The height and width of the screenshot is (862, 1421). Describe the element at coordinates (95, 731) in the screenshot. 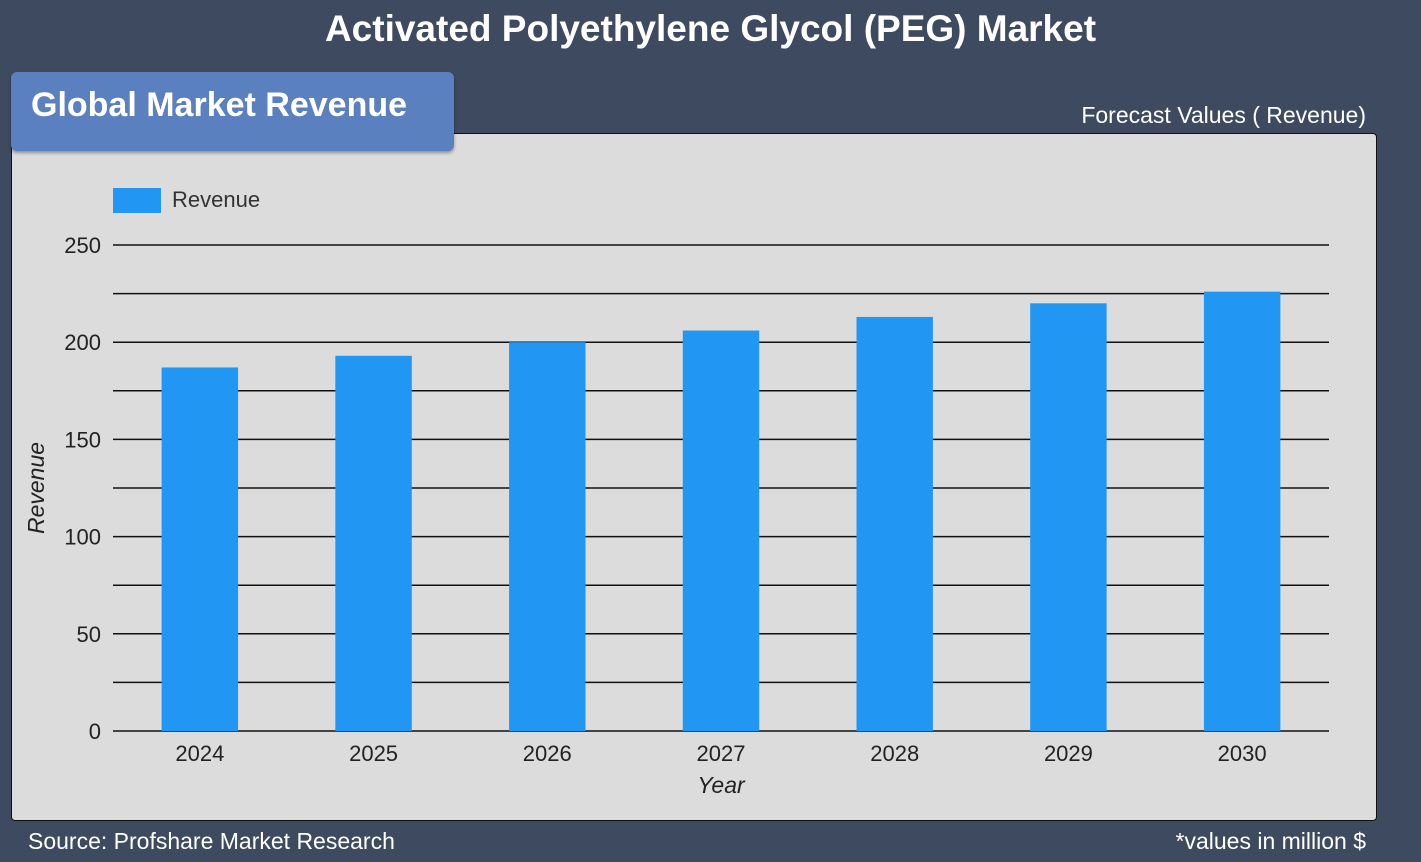

I see `y-tick-label: 0` at that location.